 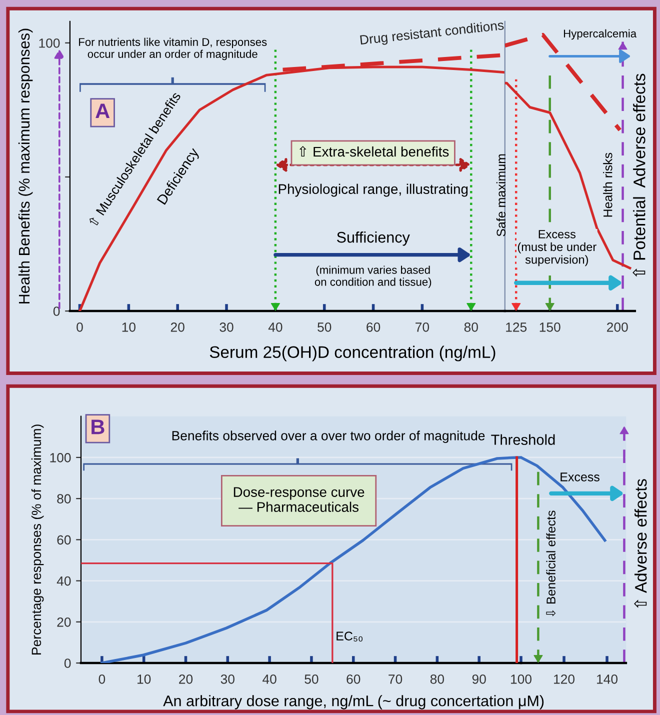 What do you see at coordinates (523, 439) in the screenshot?
I see `annotation: Threshold` at bounding box center [523, 439].